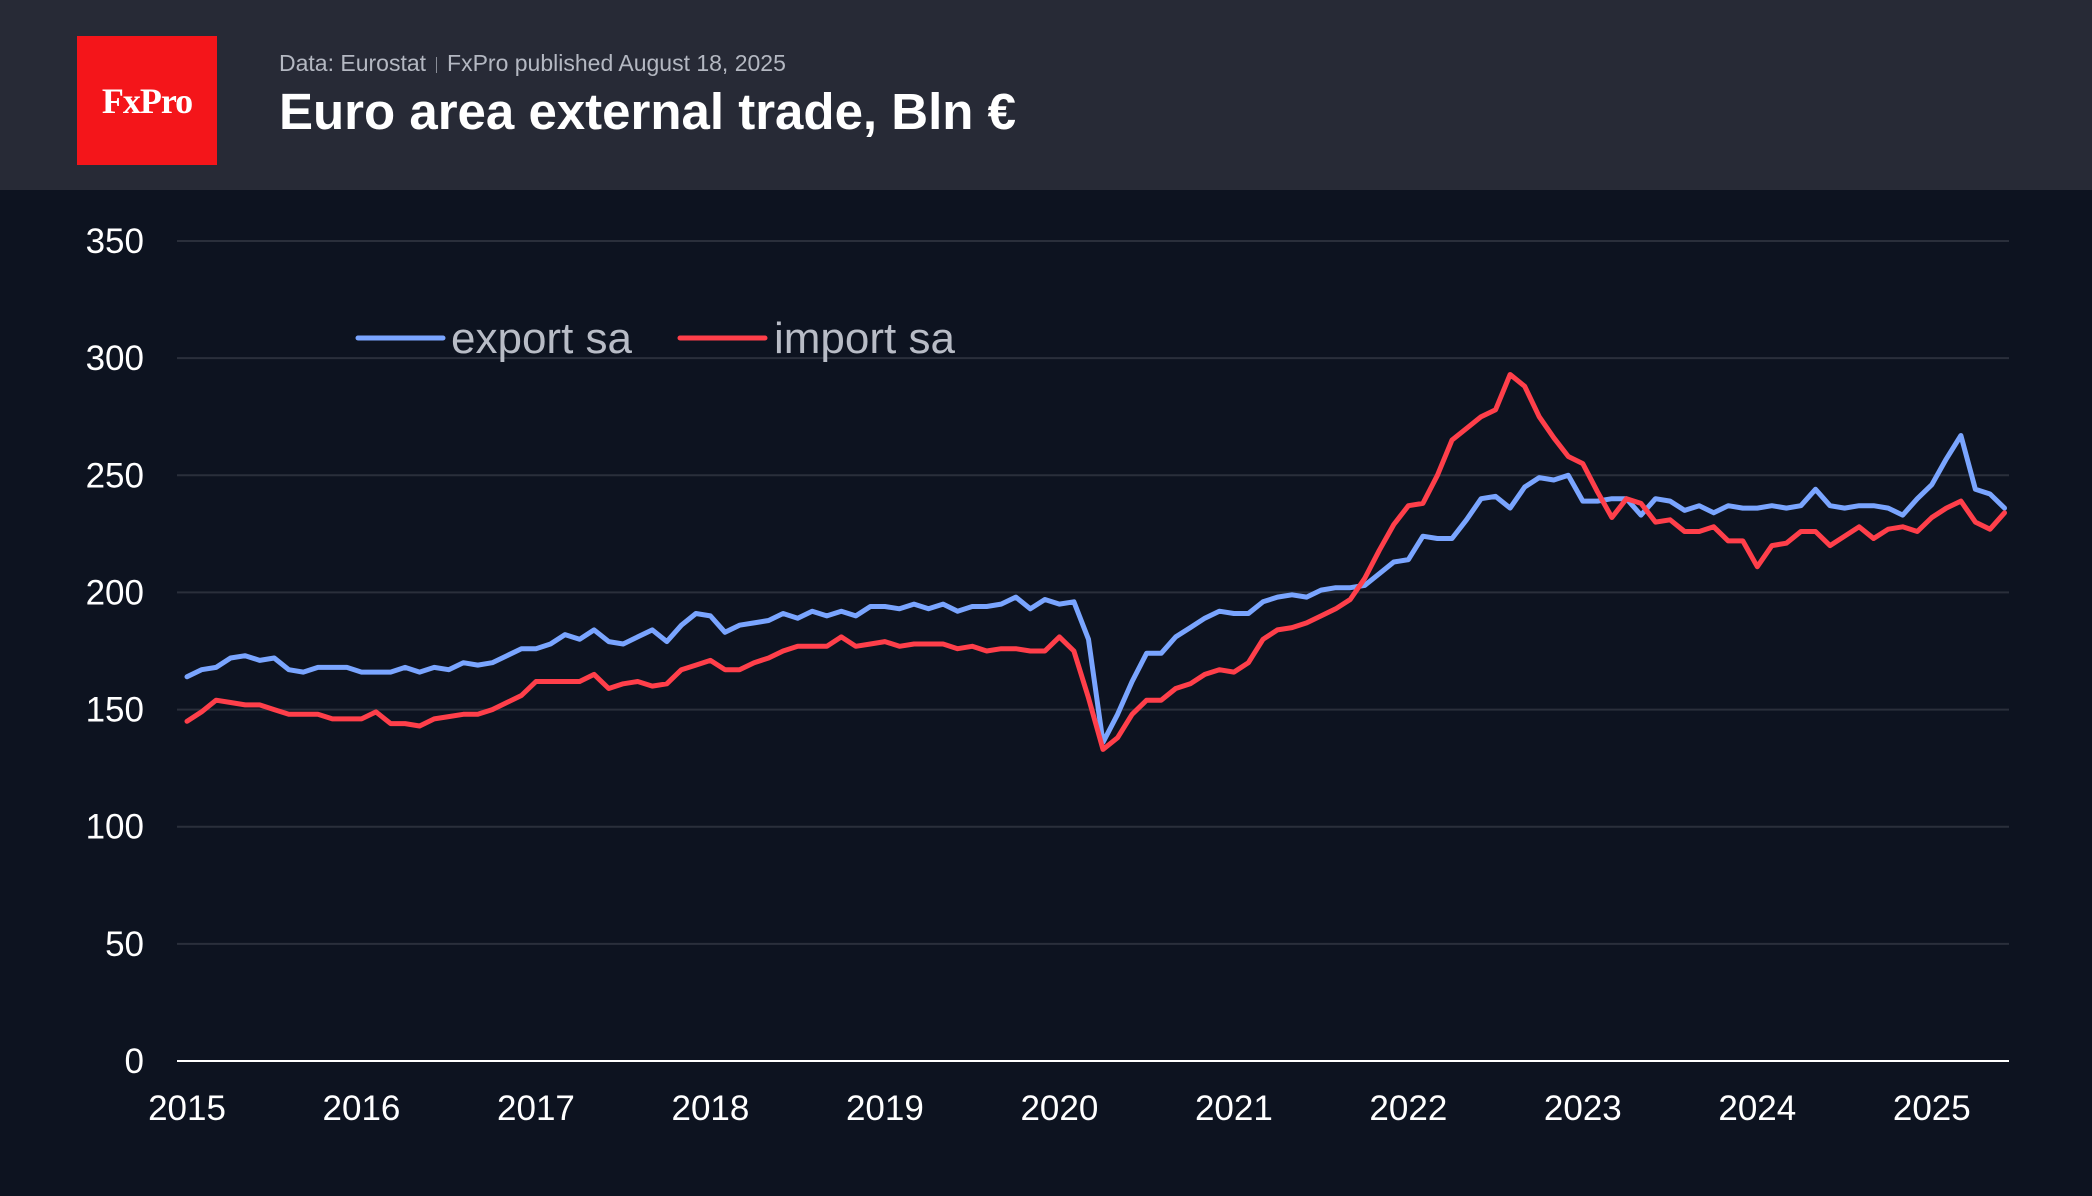 The height and width of the screenshot is (1196, 2092). Describe the element at coordinates (536, 1108) in the screenshot. I see `x-tick-label: 2017` at that location.